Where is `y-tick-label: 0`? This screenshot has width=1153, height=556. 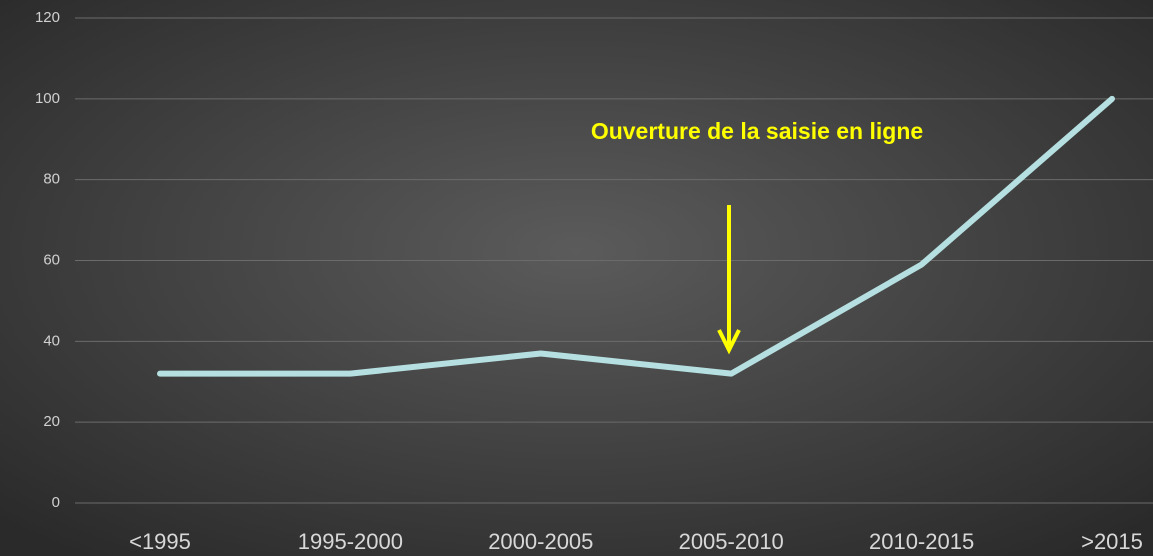 y-tick-label: 0 is located at coordinates (56, 502).